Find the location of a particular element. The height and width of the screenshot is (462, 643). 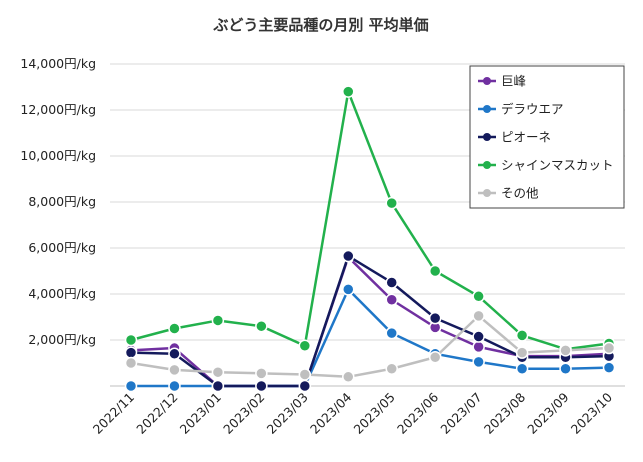

y-tick-label: 12,000円/kg is located at coordinates (58, 109).